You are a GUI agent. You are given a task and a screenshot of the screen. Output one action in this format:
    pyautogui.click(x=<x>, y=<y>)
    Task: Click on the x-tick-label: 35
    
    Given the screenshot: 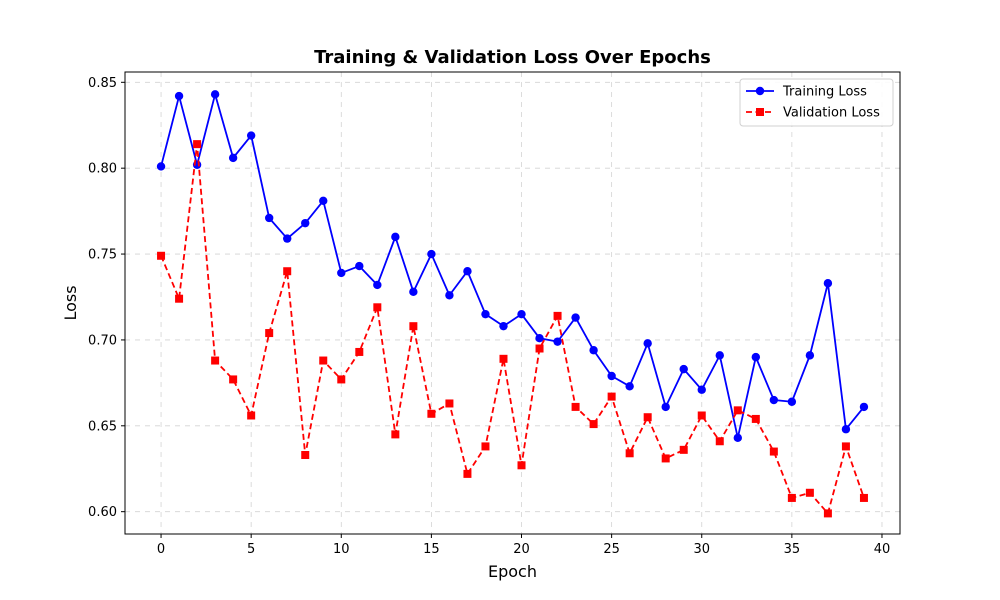 What is the action you would take?
    pyautogui.click(x=792, y=549)
    